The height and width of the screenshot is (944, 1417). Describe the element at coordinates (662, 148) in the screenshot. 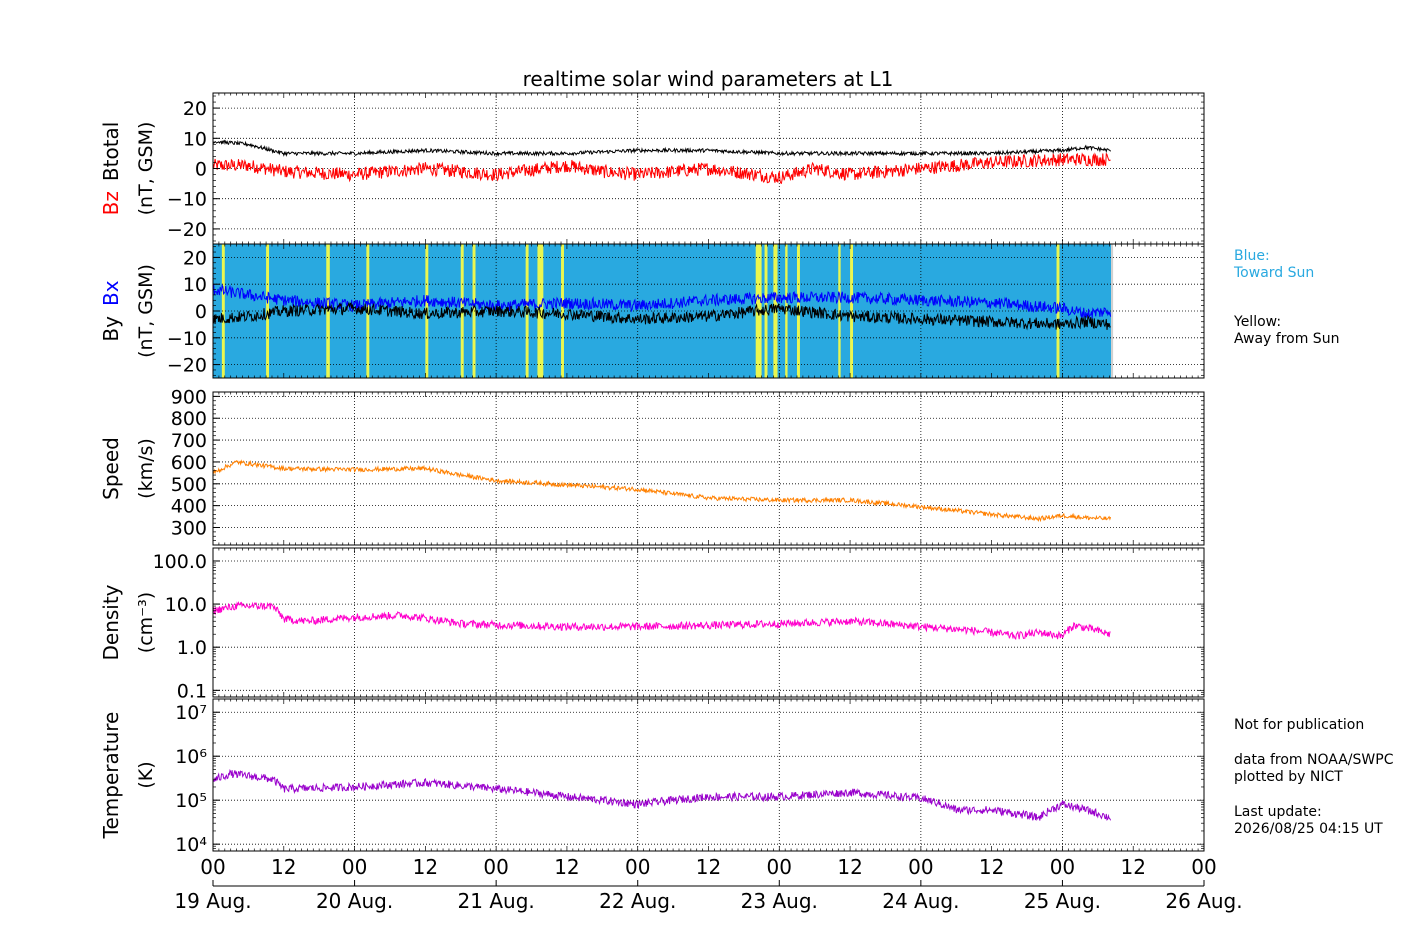

I see `series-btotal` at that location.